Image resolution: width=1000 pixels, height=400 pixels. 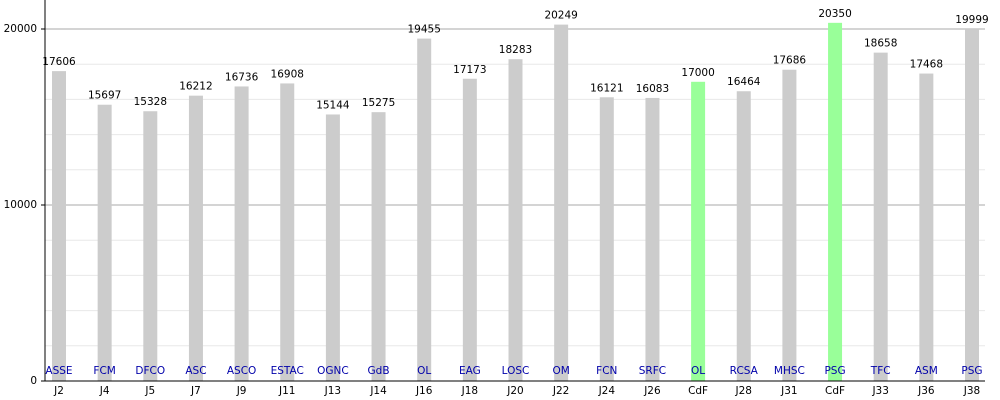 What do you see at coordinates (744, 82) in the screenshot?
I see `value-label: 16464` at bounding box center [744, 82].